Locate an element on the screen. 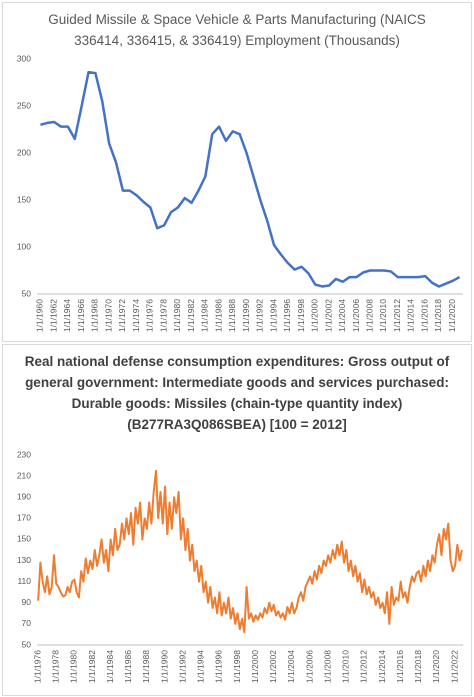 The width and height of the screenshot is (474, 697). x-tick-label: 1/1/1960 is located at coordinates (40, 315).